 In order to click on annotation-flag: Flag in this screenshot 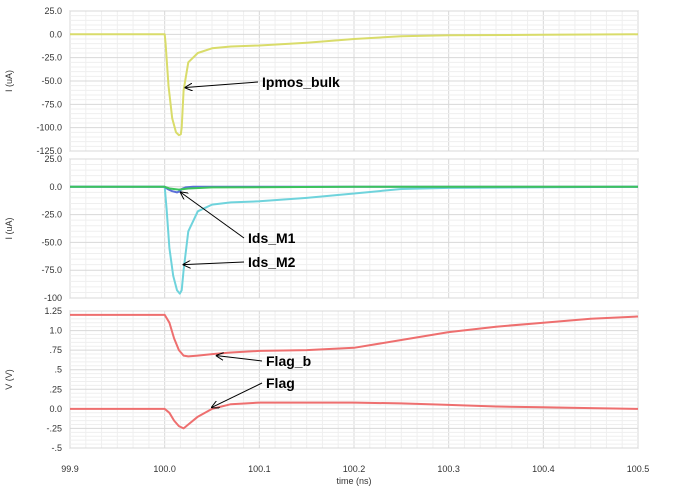, I will do `click(253, 391)`.